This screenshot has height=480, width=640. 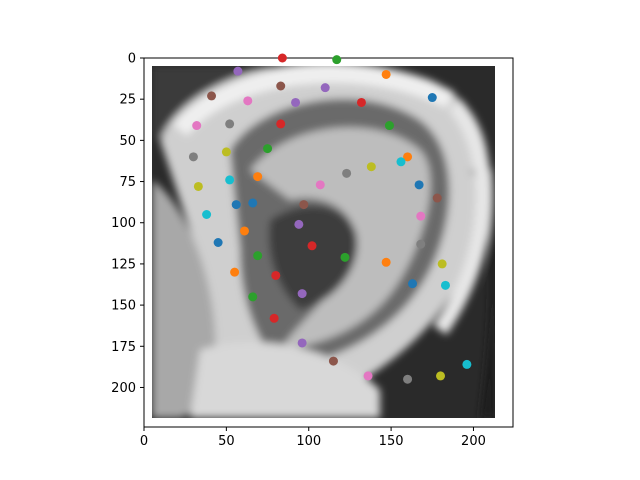 I want to click on y-tick-label: 175, so click(x=123, y=347).